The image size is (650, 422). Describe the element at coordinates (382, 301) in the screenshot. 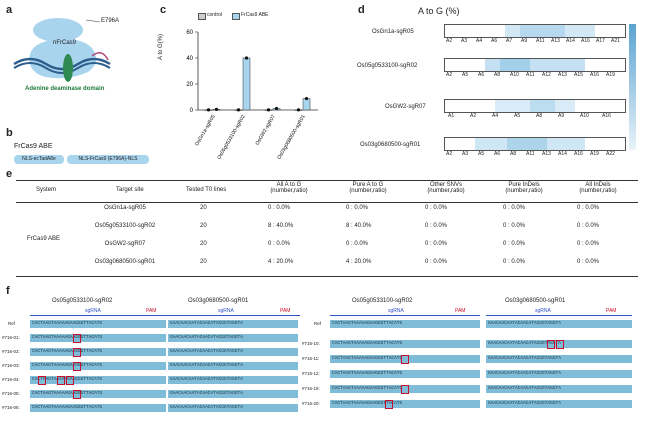

I see `f-right-title-1: Os05g0533100-sgR02` at that location.